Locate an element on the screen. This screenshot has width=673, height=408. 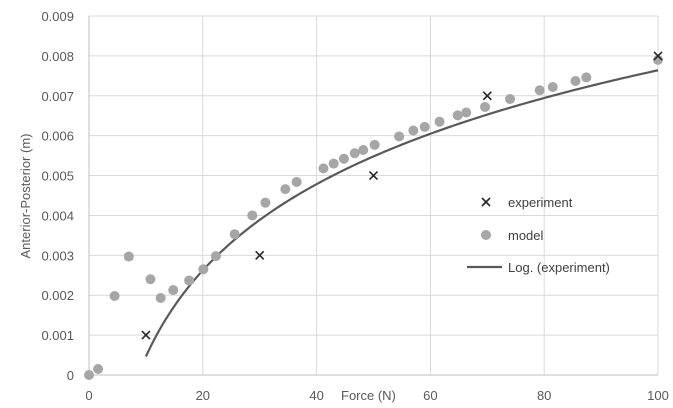
legend-label-experiment: experiment is located at coordinates (540, 202).